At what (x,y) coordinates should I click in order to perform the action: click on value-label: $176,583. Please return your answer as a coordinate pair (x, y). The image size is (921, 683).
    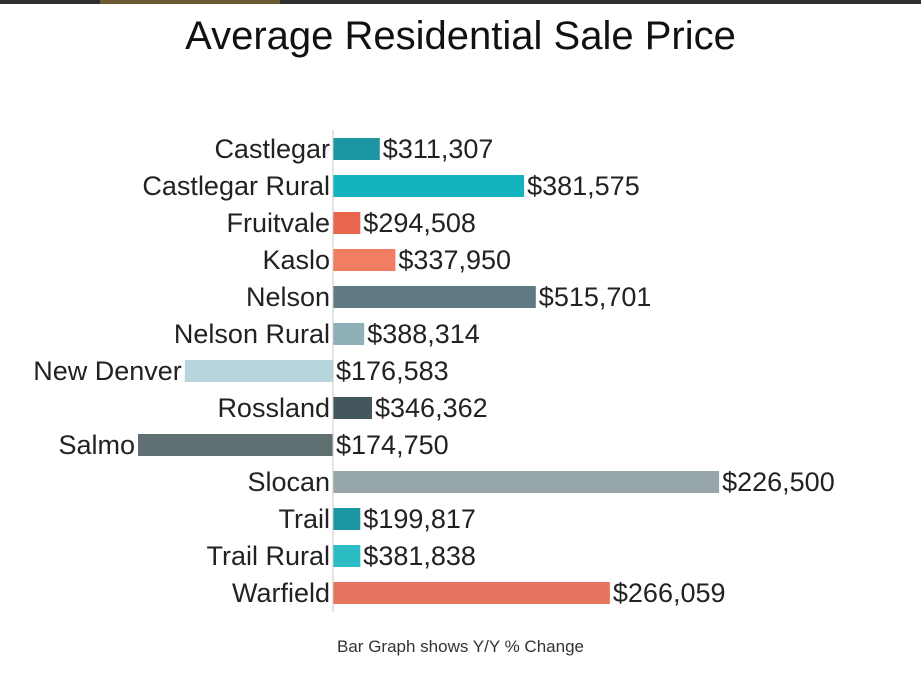
    Looking at the image, I should click on (392, 371).